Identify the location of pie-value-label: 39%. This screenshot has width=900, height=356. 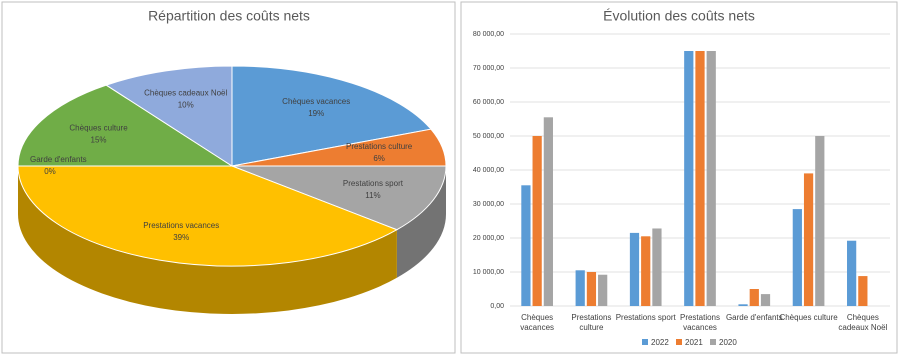
(181, 237).